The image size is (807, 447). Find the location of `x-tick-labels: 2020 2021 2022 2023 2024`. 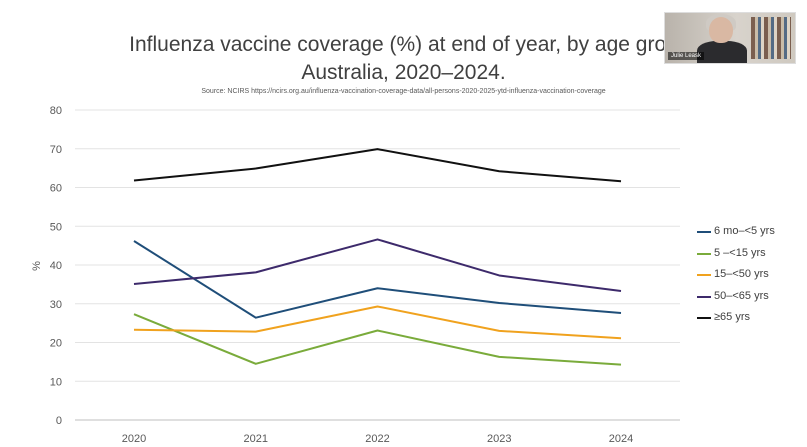

x-tick-labels: 2020 2021 2022 2023 2024 is located at coordinates (377, 439).